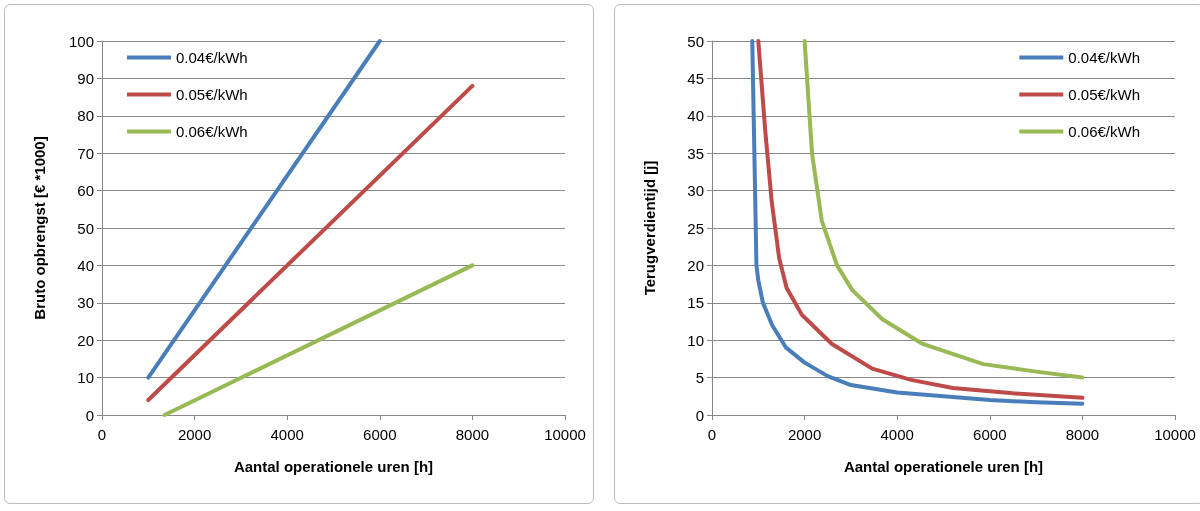 The width and height of the screenshot is (1200, 511). Describe the element at coordinates (695, 228) in the screenshot. I see `y-tick-label: 25` at that location.